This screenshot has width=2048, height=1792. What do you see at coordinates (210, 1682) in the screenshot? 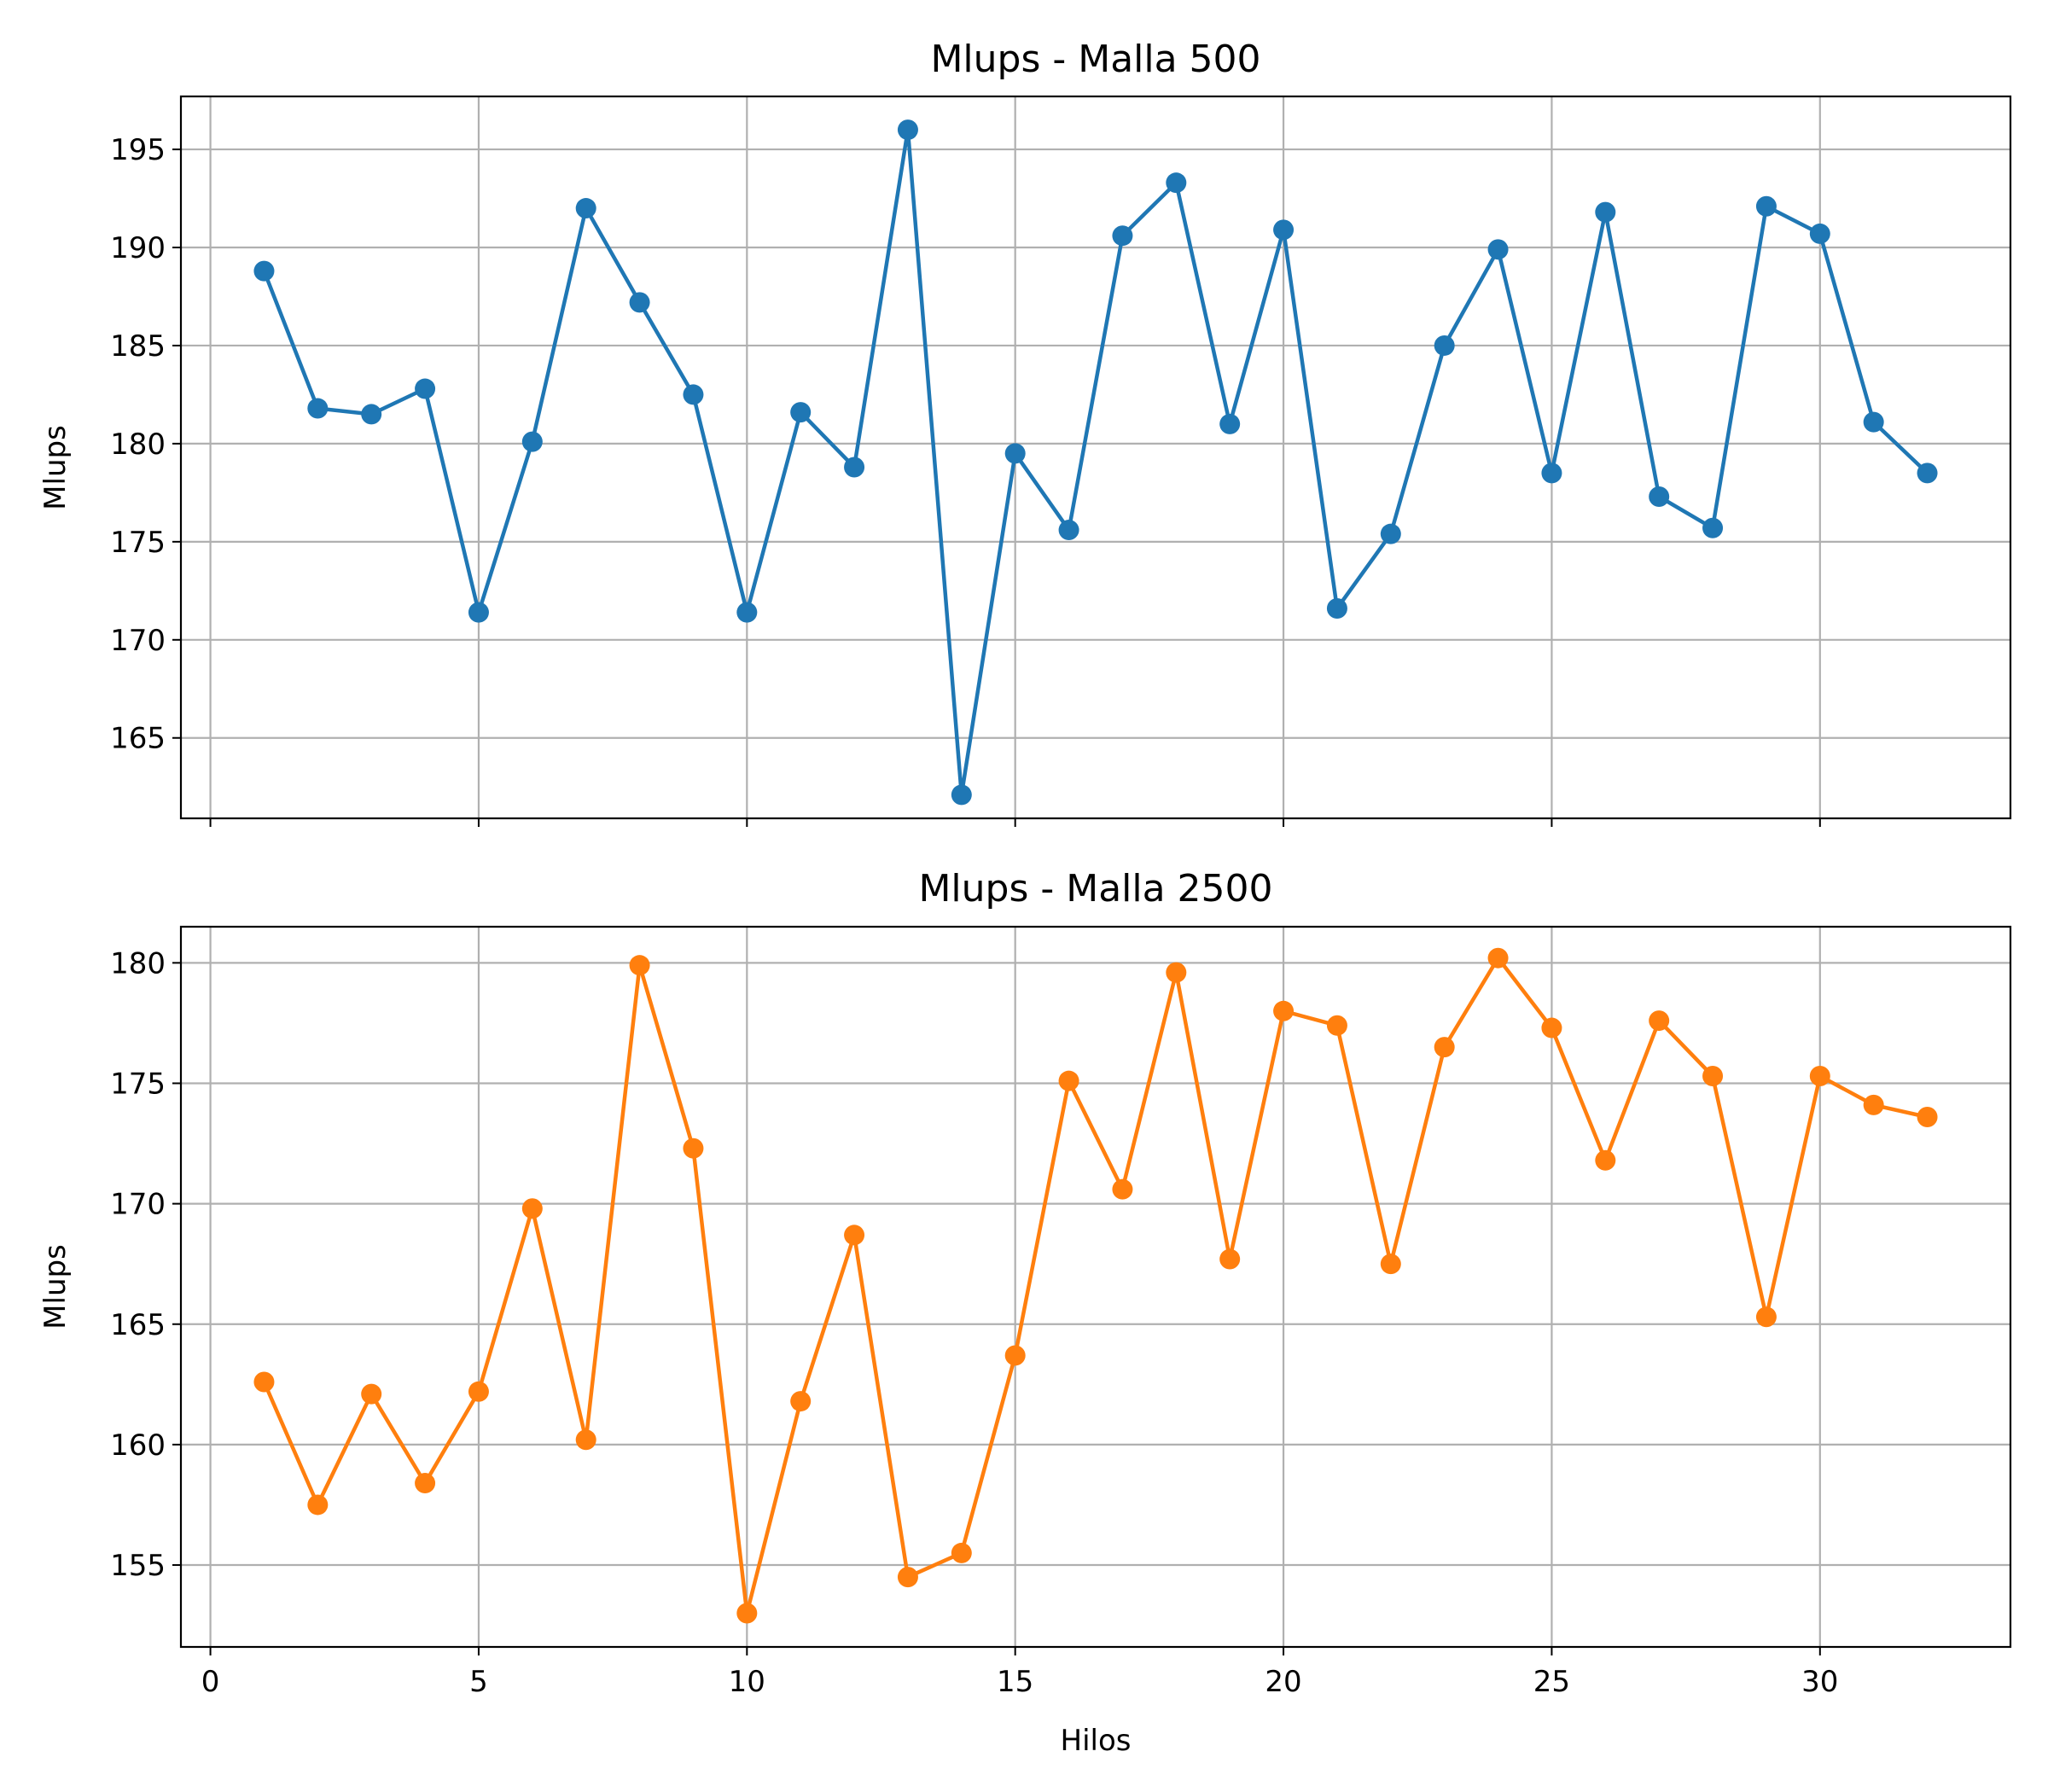
I see `x-tick-label: 0` at bounding box center [210, 1682].